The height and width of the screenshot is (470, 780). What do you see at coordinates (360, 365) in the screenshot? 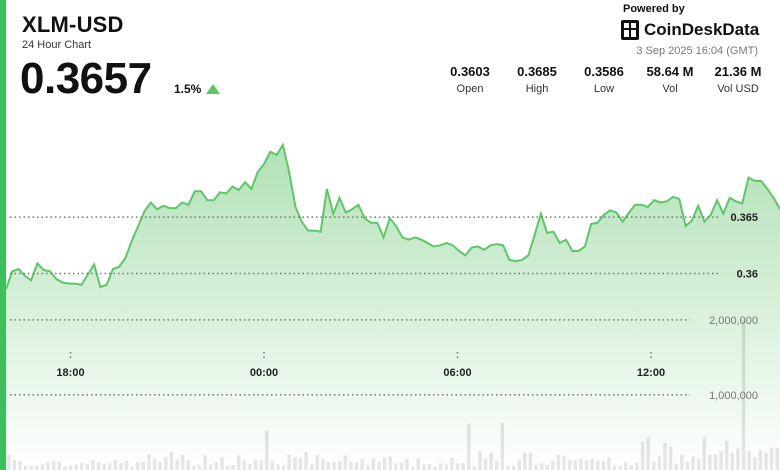
I see `time-axis: 18:00 00:00 06:00 12:00` at bounding box center [360, 365].